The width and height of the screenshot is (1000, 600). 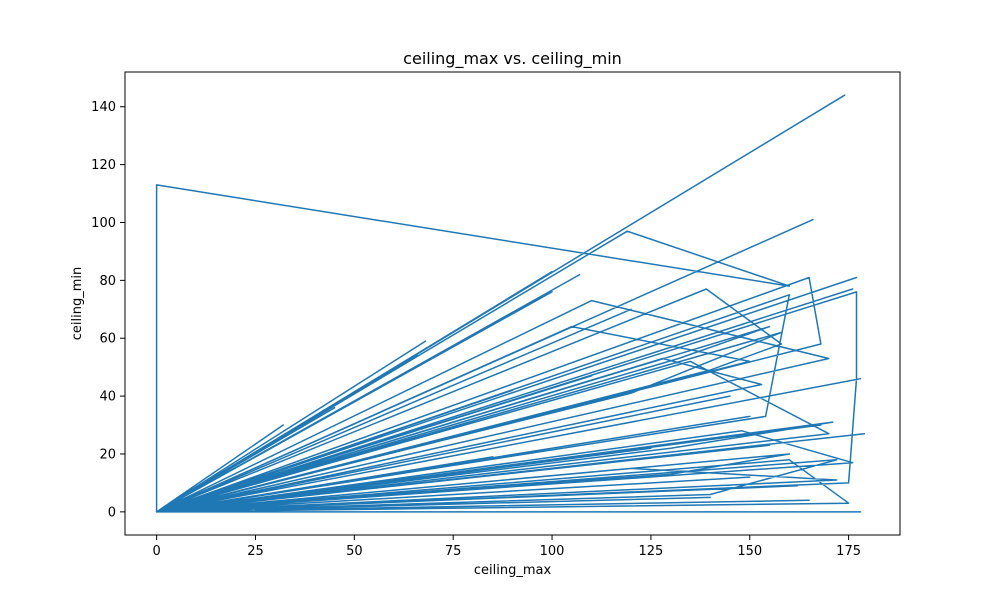 What do you see at coordinates (112, 512) in the screenshot?
I see `y-tick-label: 0` at bounding box center [112, 512].